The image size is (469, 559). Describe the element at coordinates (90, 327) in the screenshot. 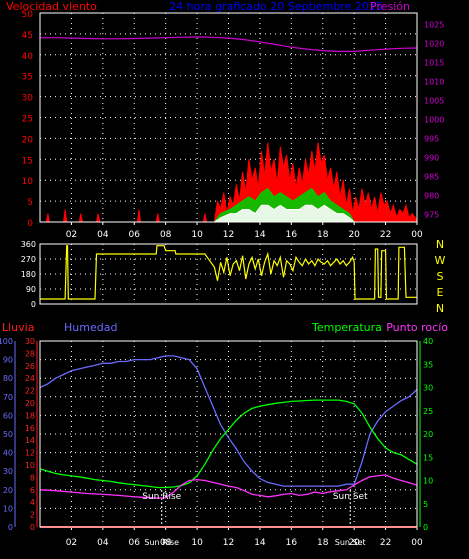

I see `humidity-label: Humedad` at that location.